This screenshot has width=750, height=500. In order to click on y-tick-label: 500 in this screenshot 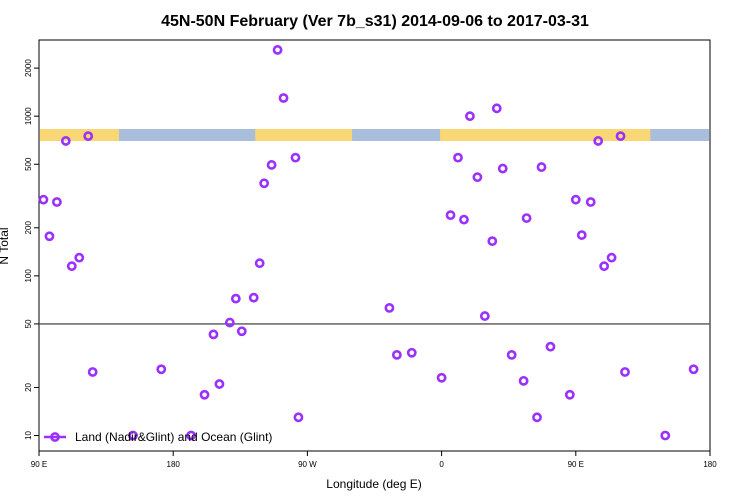, I will do `click(28, 164)`.